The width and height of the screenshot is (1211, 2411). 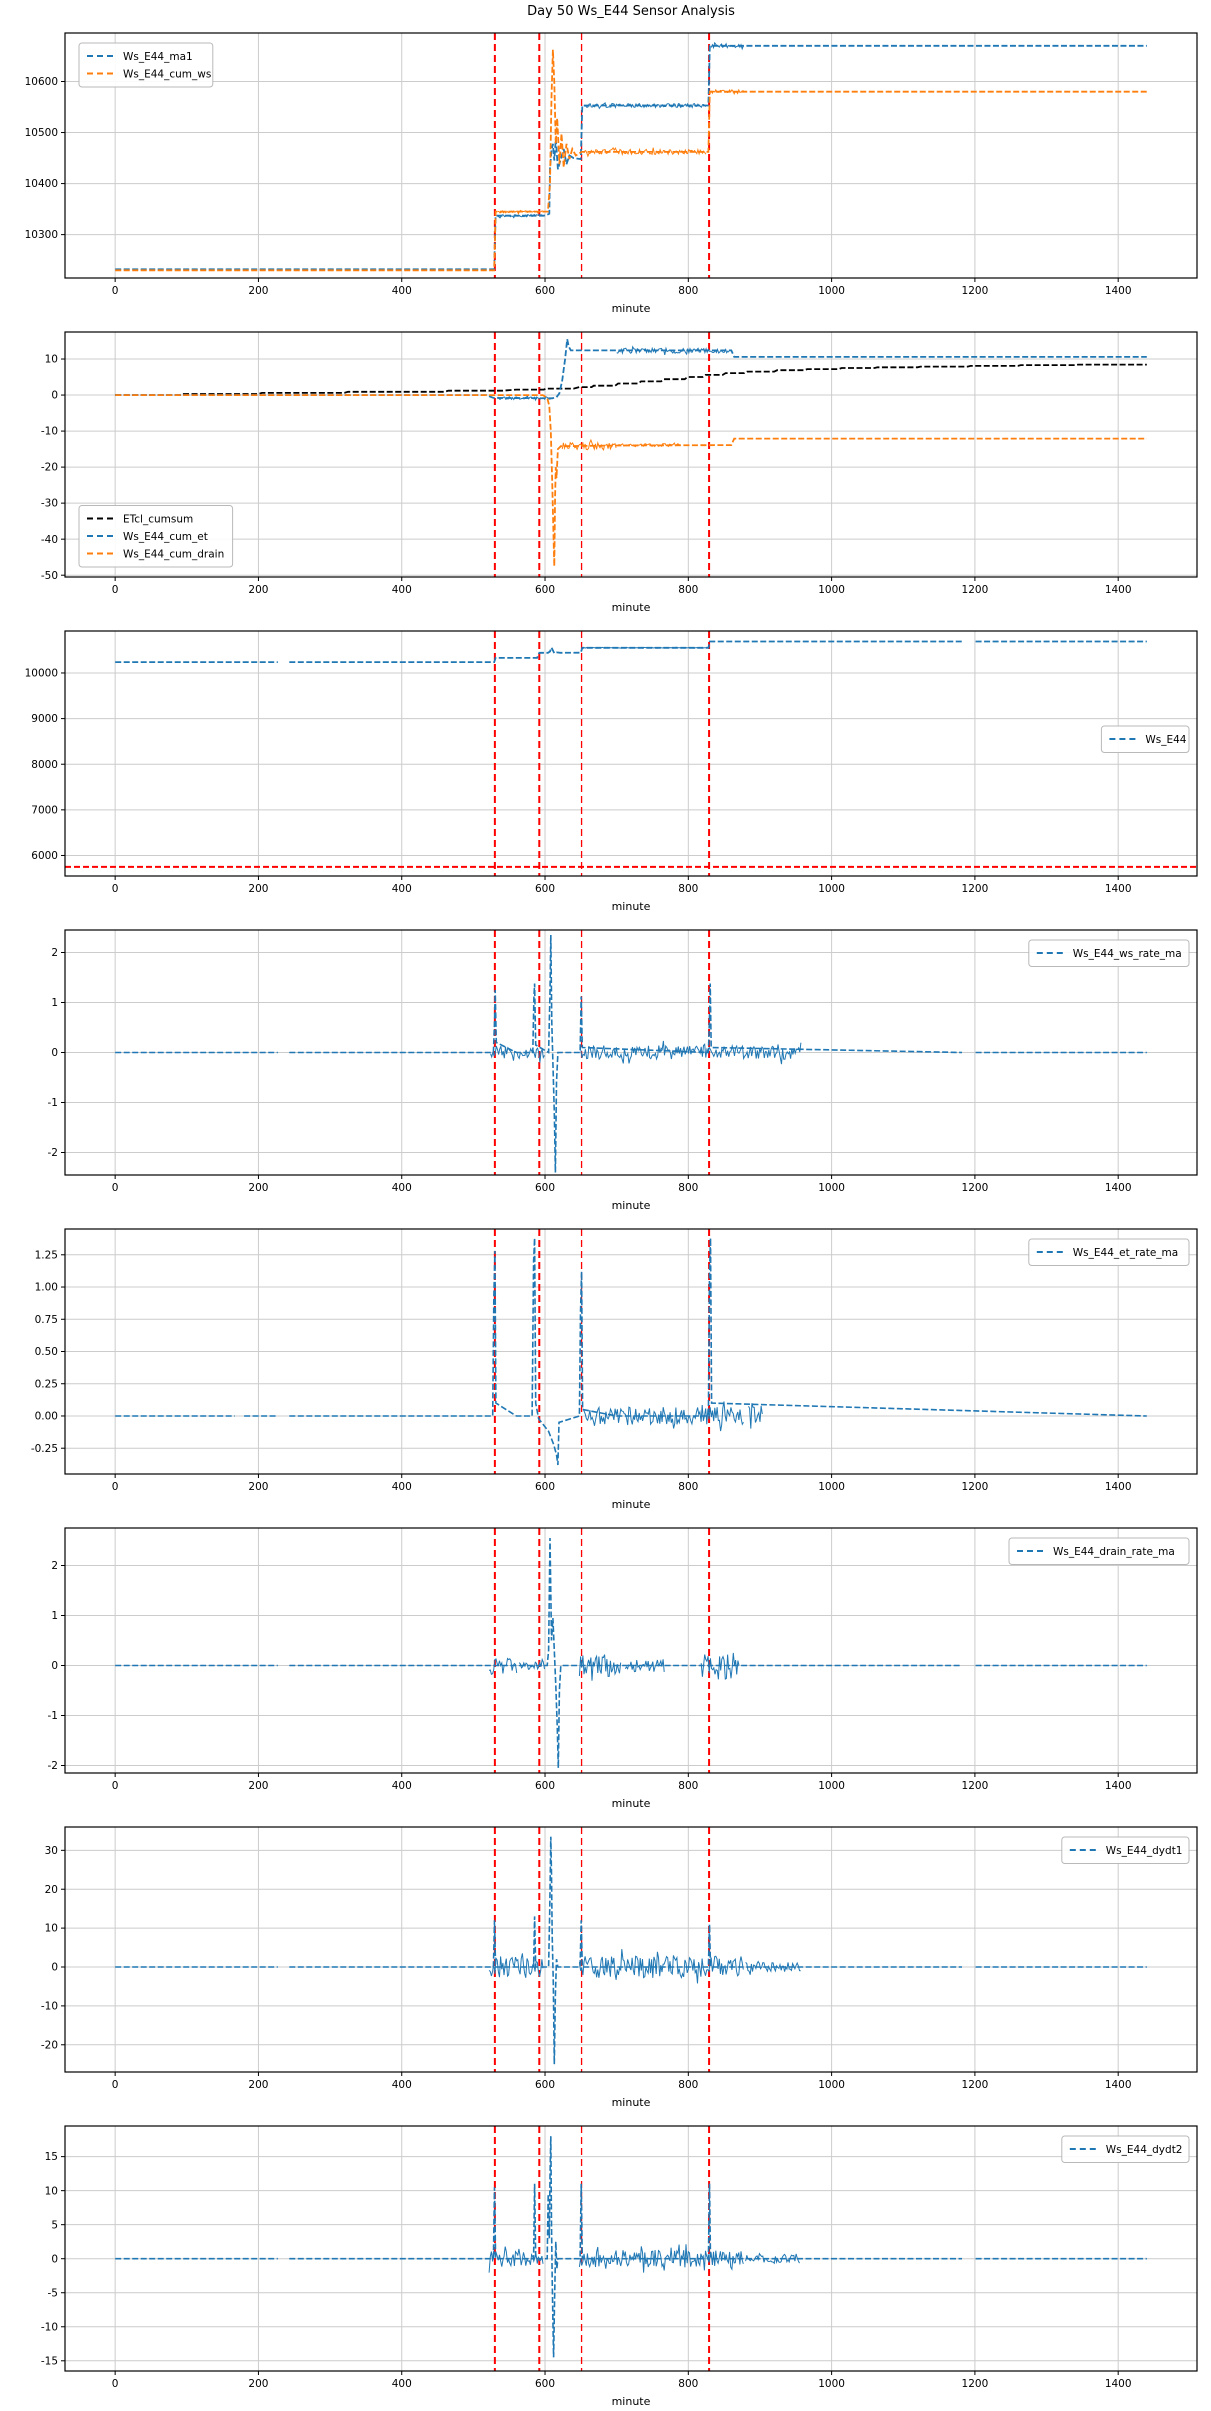 What do you see at coordinates (44, 810) in the screenshot?
I see `y-tick-label: 7000` at bounding box center [44, 810].